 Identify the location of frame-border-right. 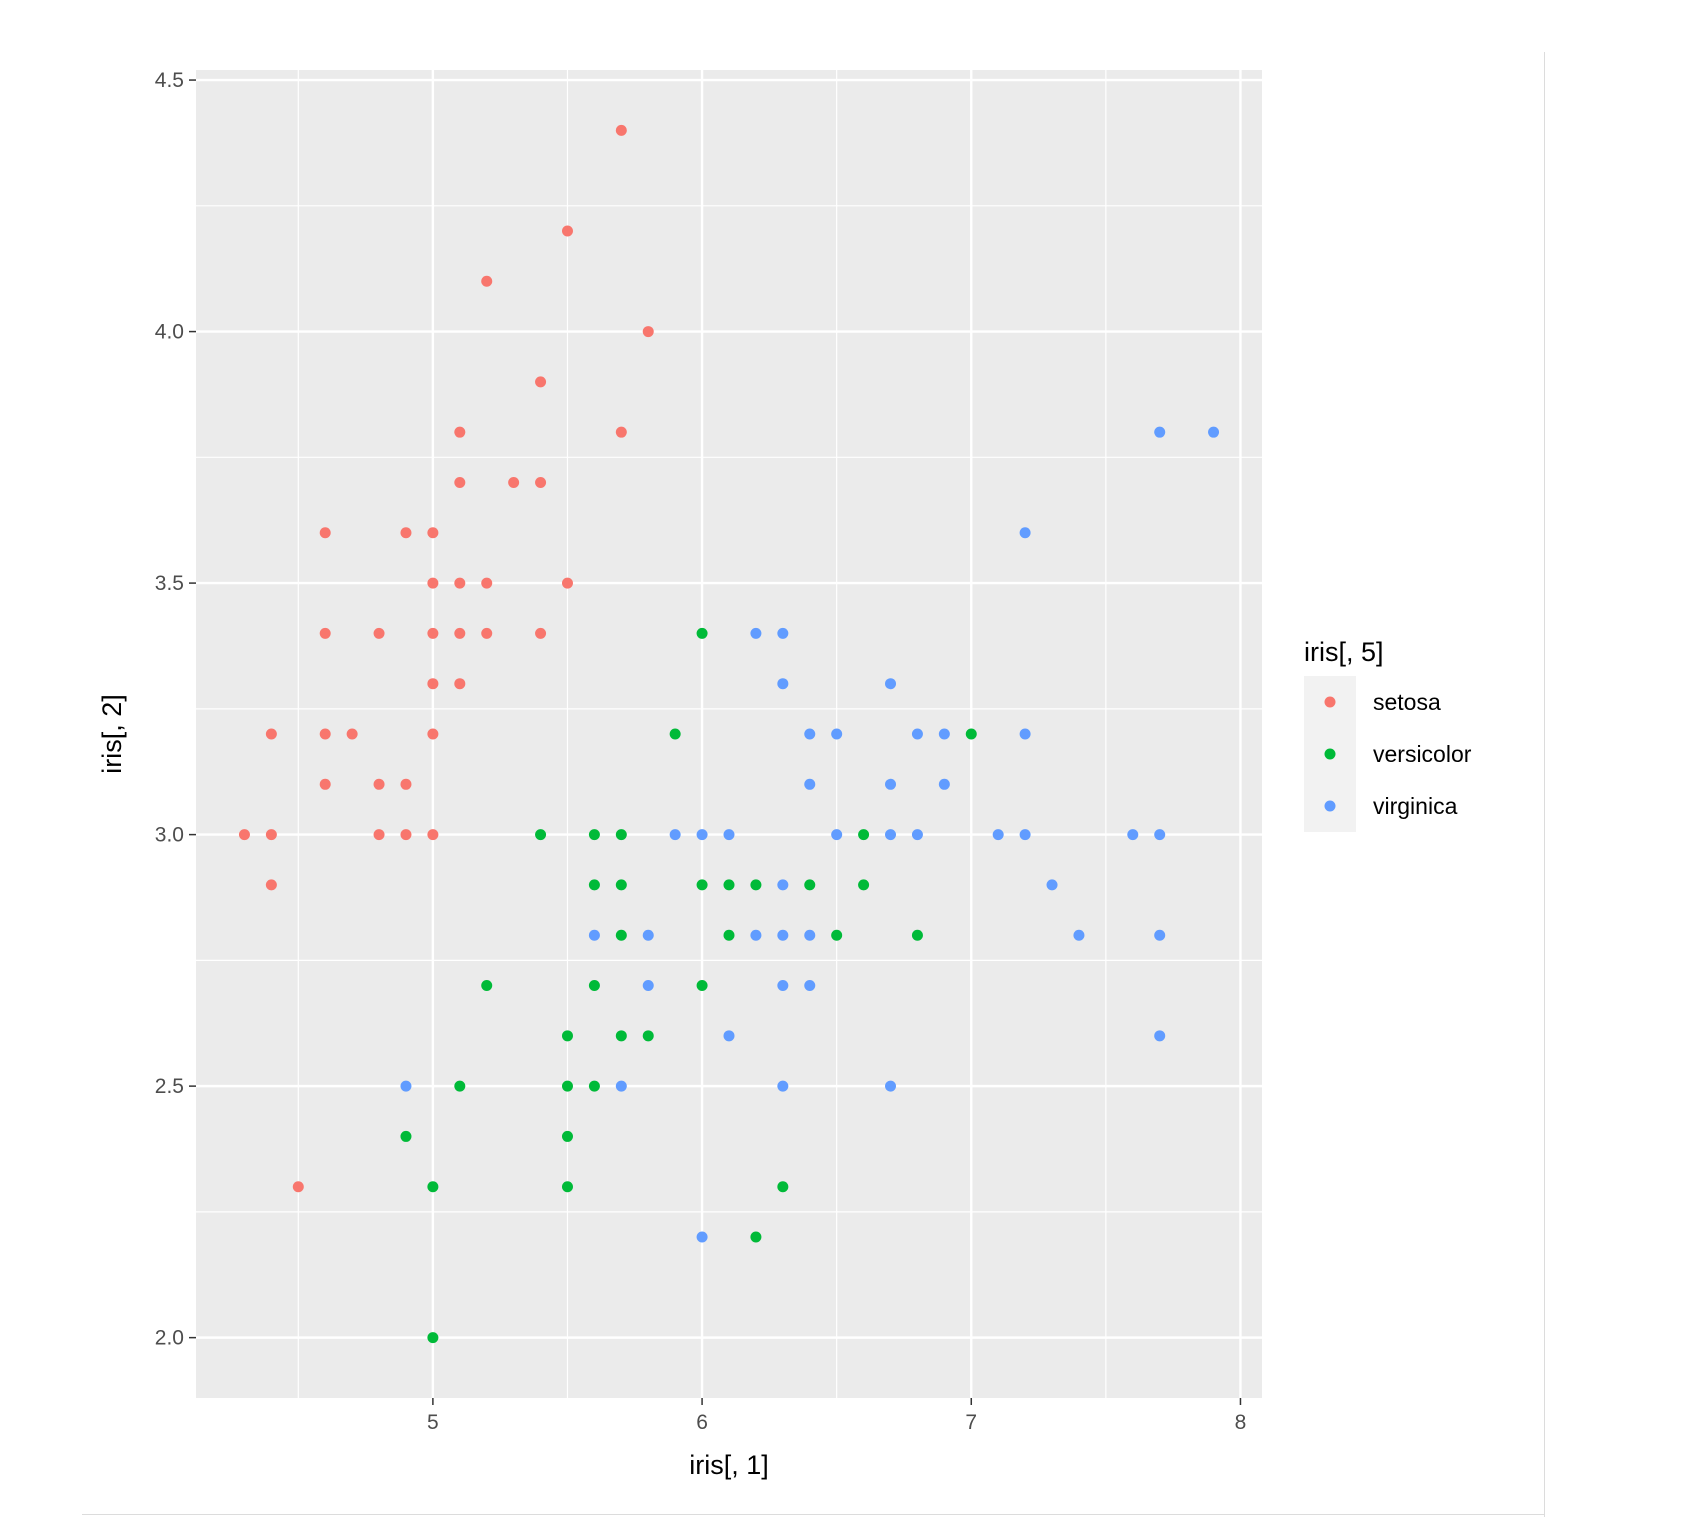
(1544, 784).